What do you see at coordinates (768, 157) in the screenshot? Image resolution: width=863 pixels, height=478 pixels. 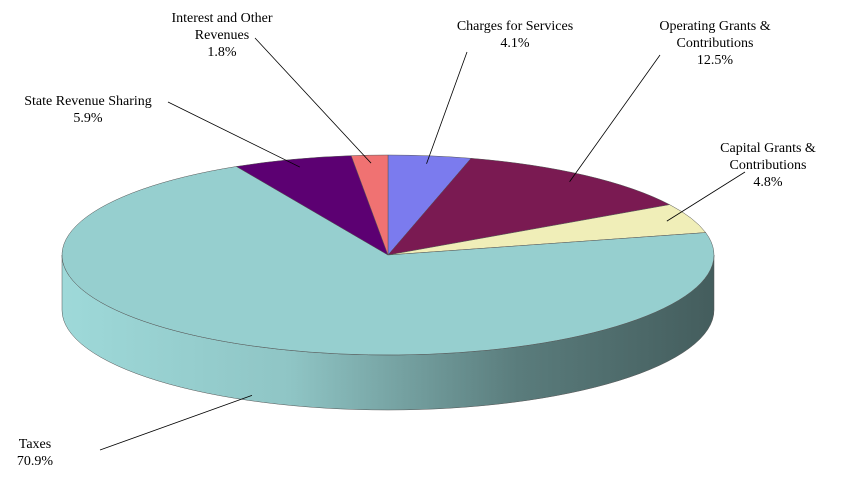 I see `category-label: Capital Grants & Contributions` at bounding box center [768, 157].